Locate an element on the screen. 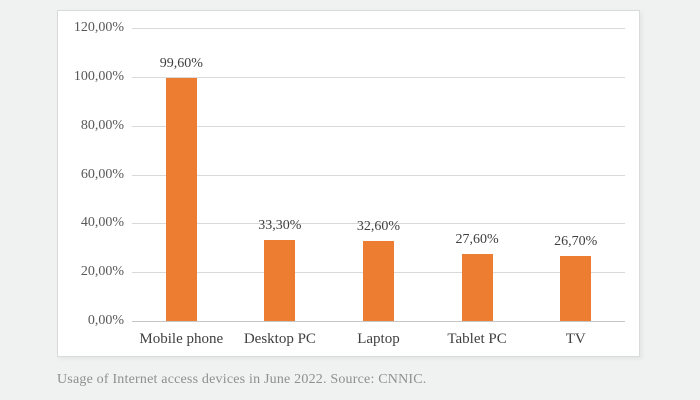 This screenshot has width=700, height=400. bar-tablet-pc is located at coordinates (477, 287).